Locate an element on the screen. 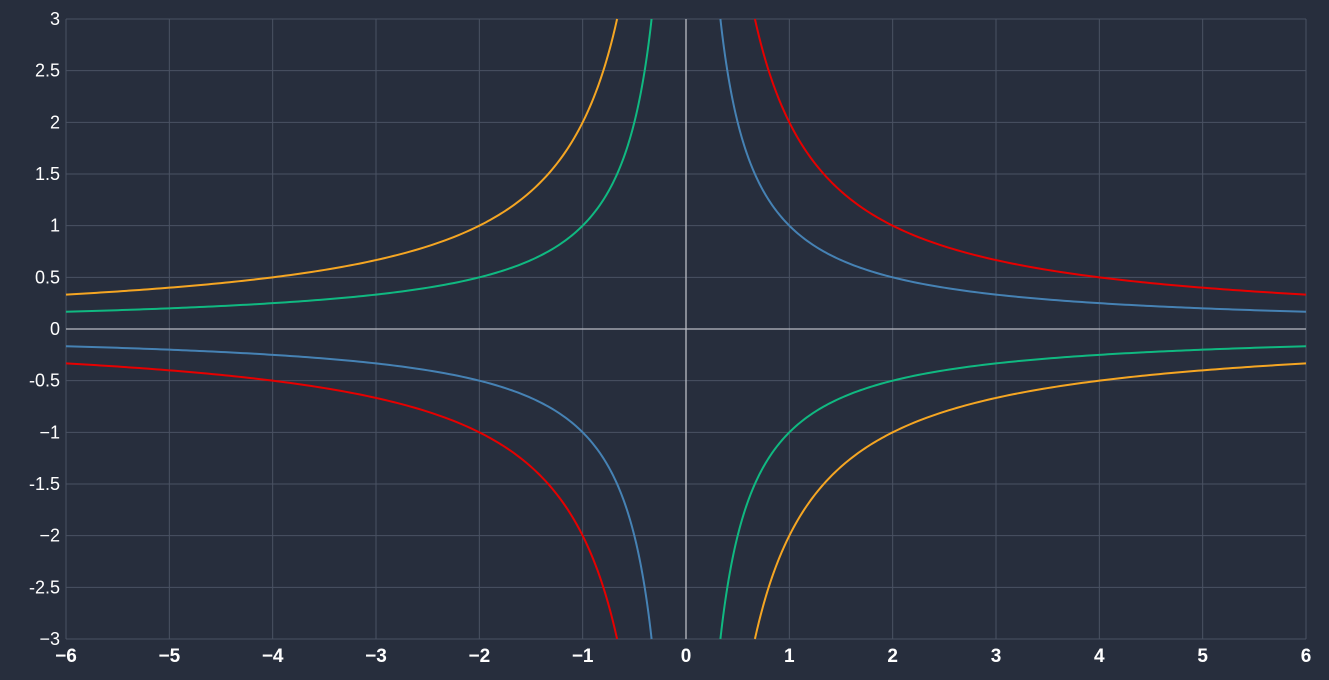 The image size is (1329, 680). y-tick-label: 1.5 is located at coordinates (47, 174).